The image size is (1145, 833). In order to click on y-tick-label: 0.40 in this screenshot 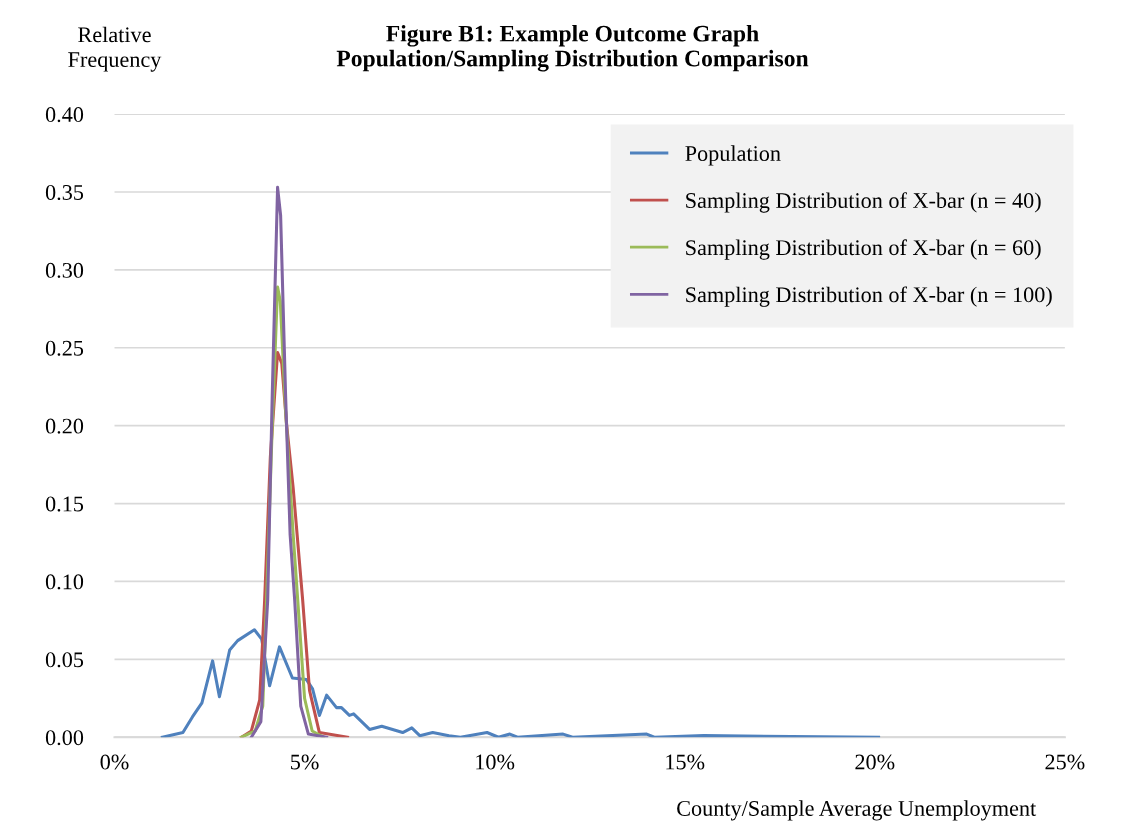, I will do `click(64, 115)`.